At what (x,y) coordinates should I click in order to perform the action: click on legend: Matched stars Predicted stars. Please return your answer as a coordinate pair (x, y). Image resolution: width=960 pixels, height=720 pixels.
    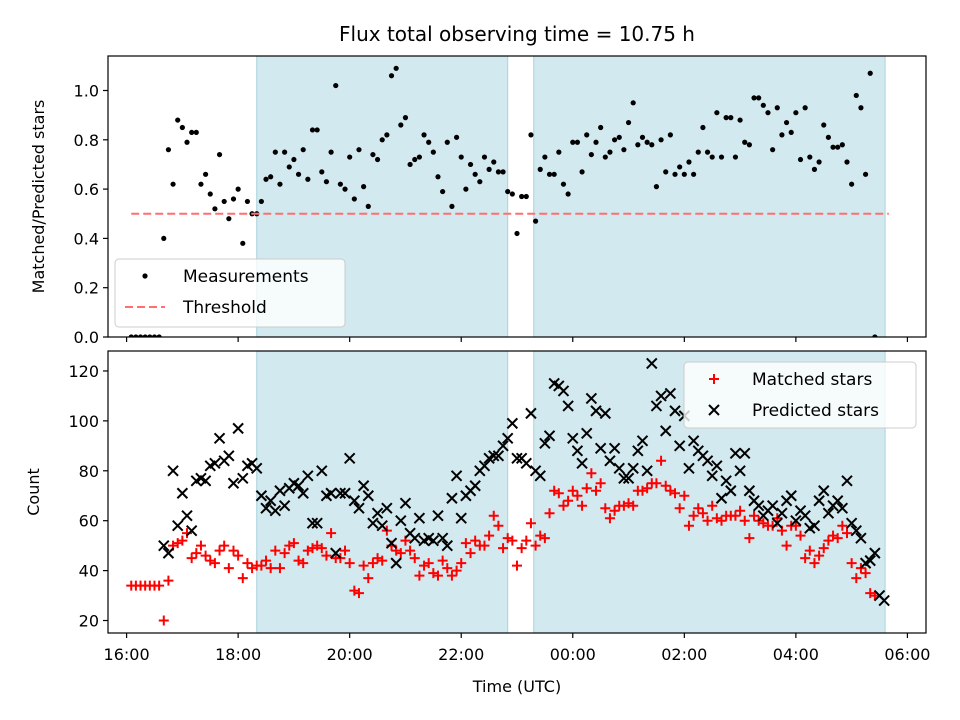
    Looking at the image, I should click on (800, 395).